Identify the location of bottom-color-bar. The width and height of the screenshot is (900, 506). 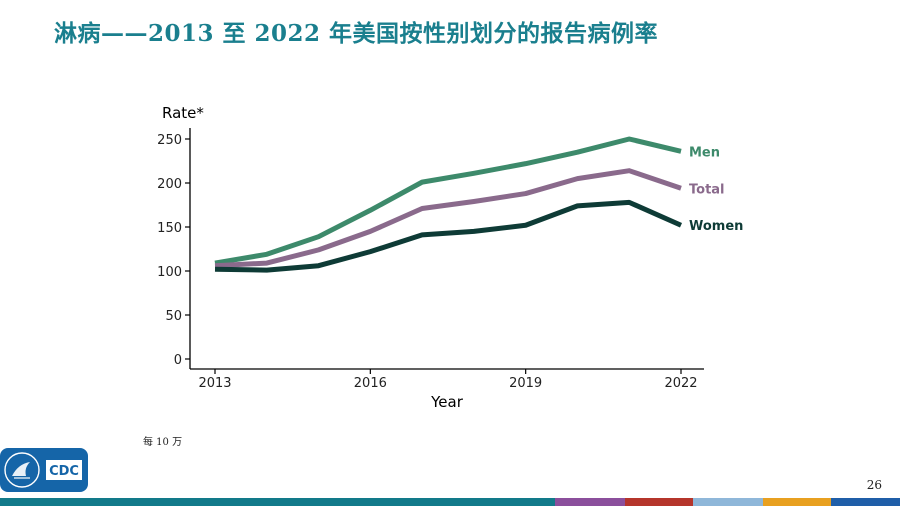
(450, 502).